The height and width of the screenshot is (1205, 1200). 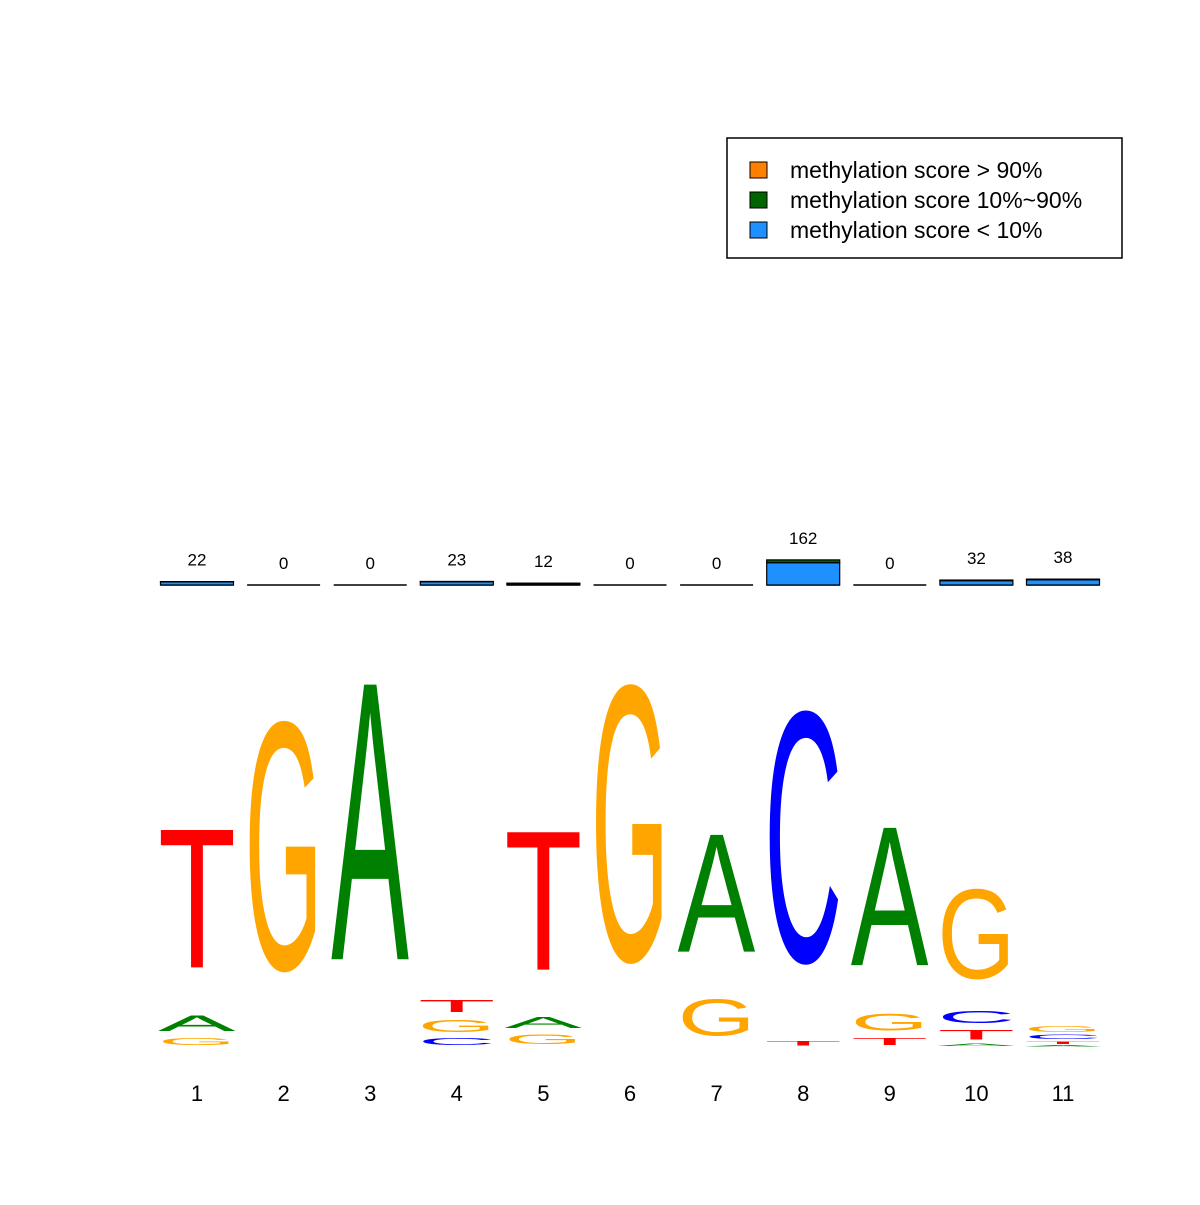 What do you see at coordinates (543, 561) in the screenshot?
I see `count-label: 12` at bounding box center [543, 561].